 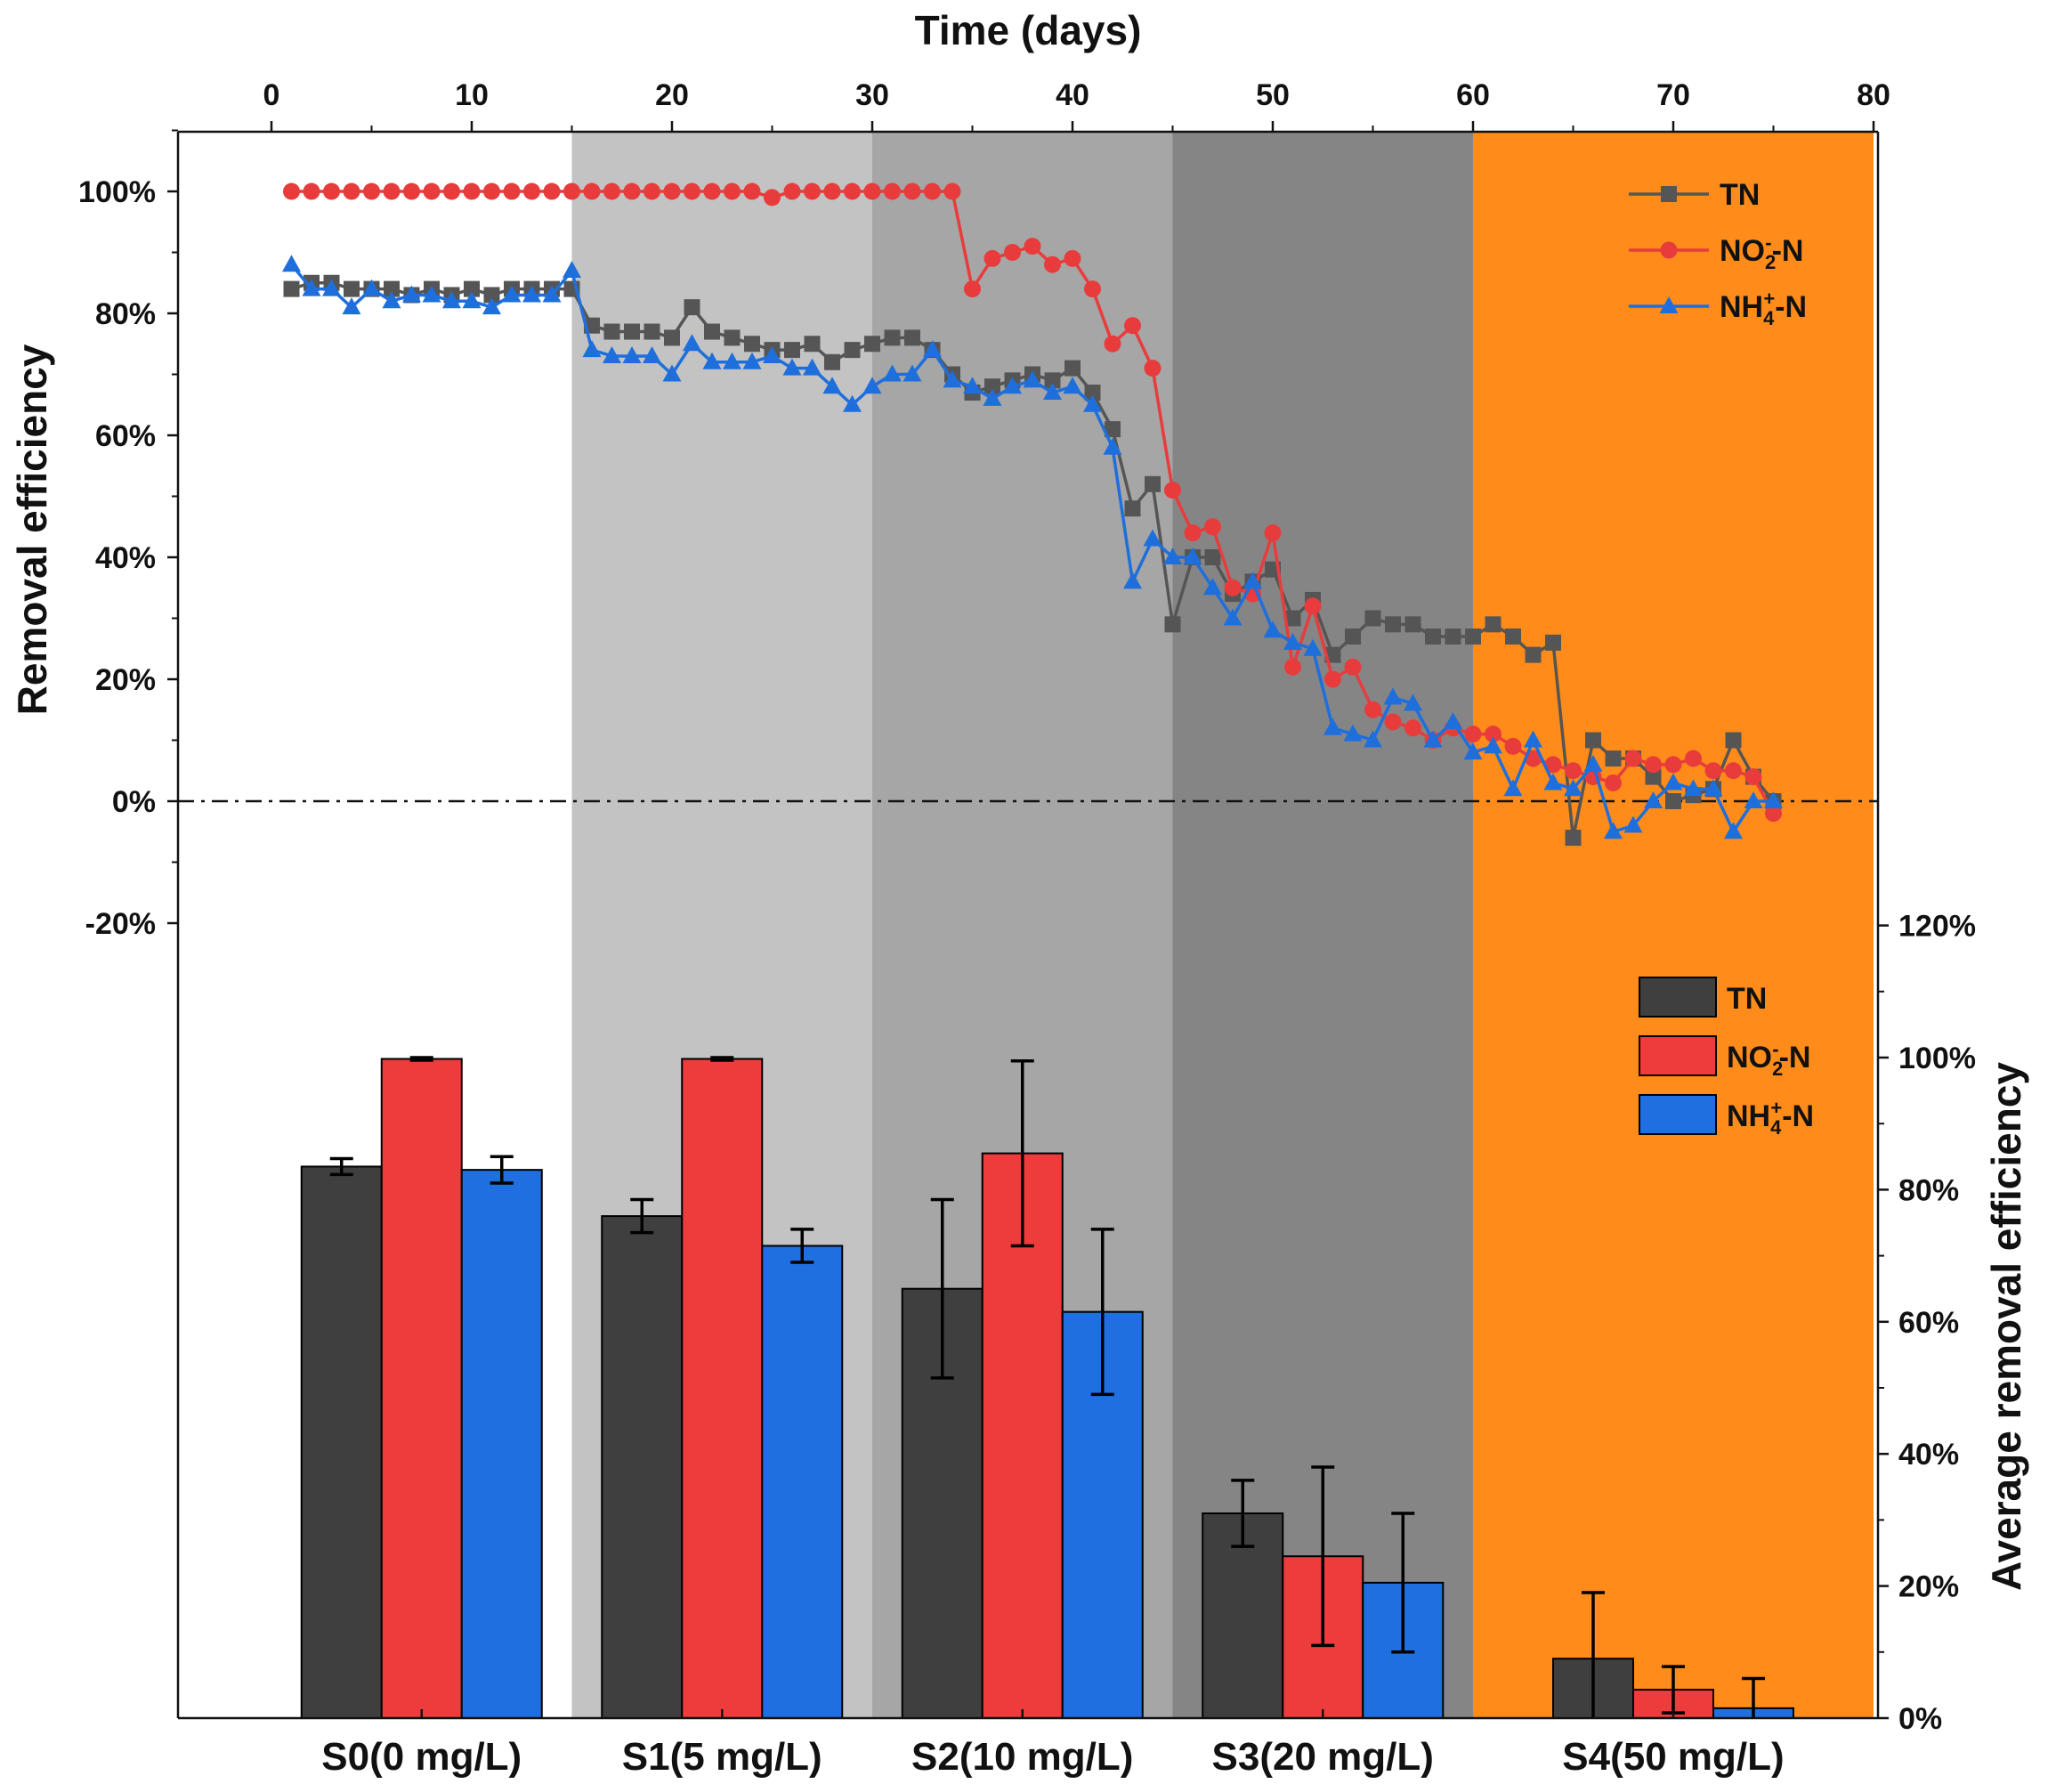 I want to click on bar-legend-label-2: NH4+-N, so click(x=1771, y=1118).